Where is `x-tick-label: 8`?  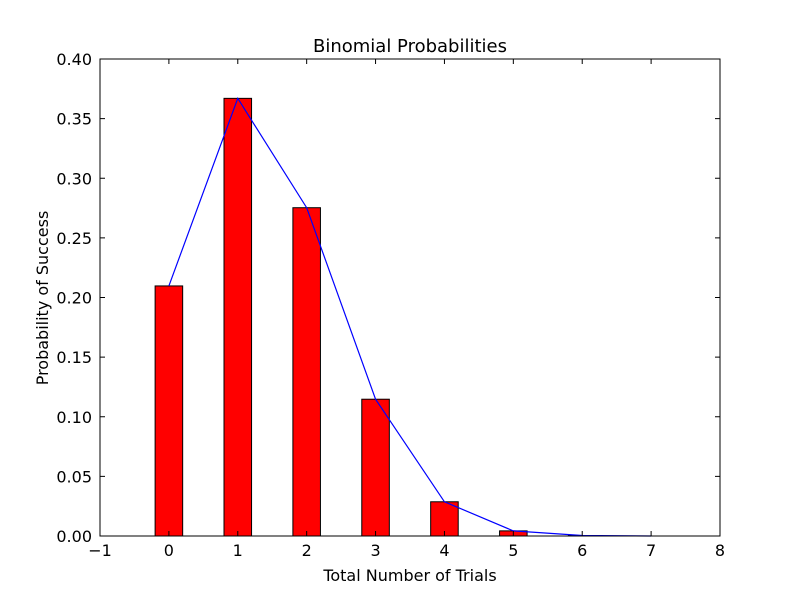 x-tick-label: 8 is located at coordinates (720, 550).